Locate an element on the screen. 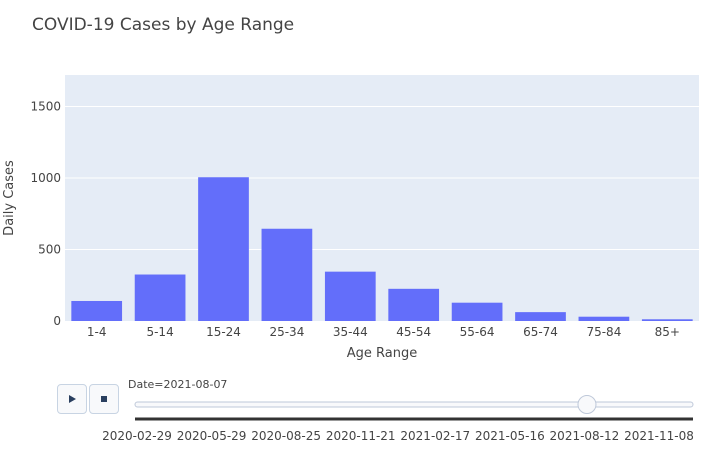  slider-rail is located at coordinates (414, 404).